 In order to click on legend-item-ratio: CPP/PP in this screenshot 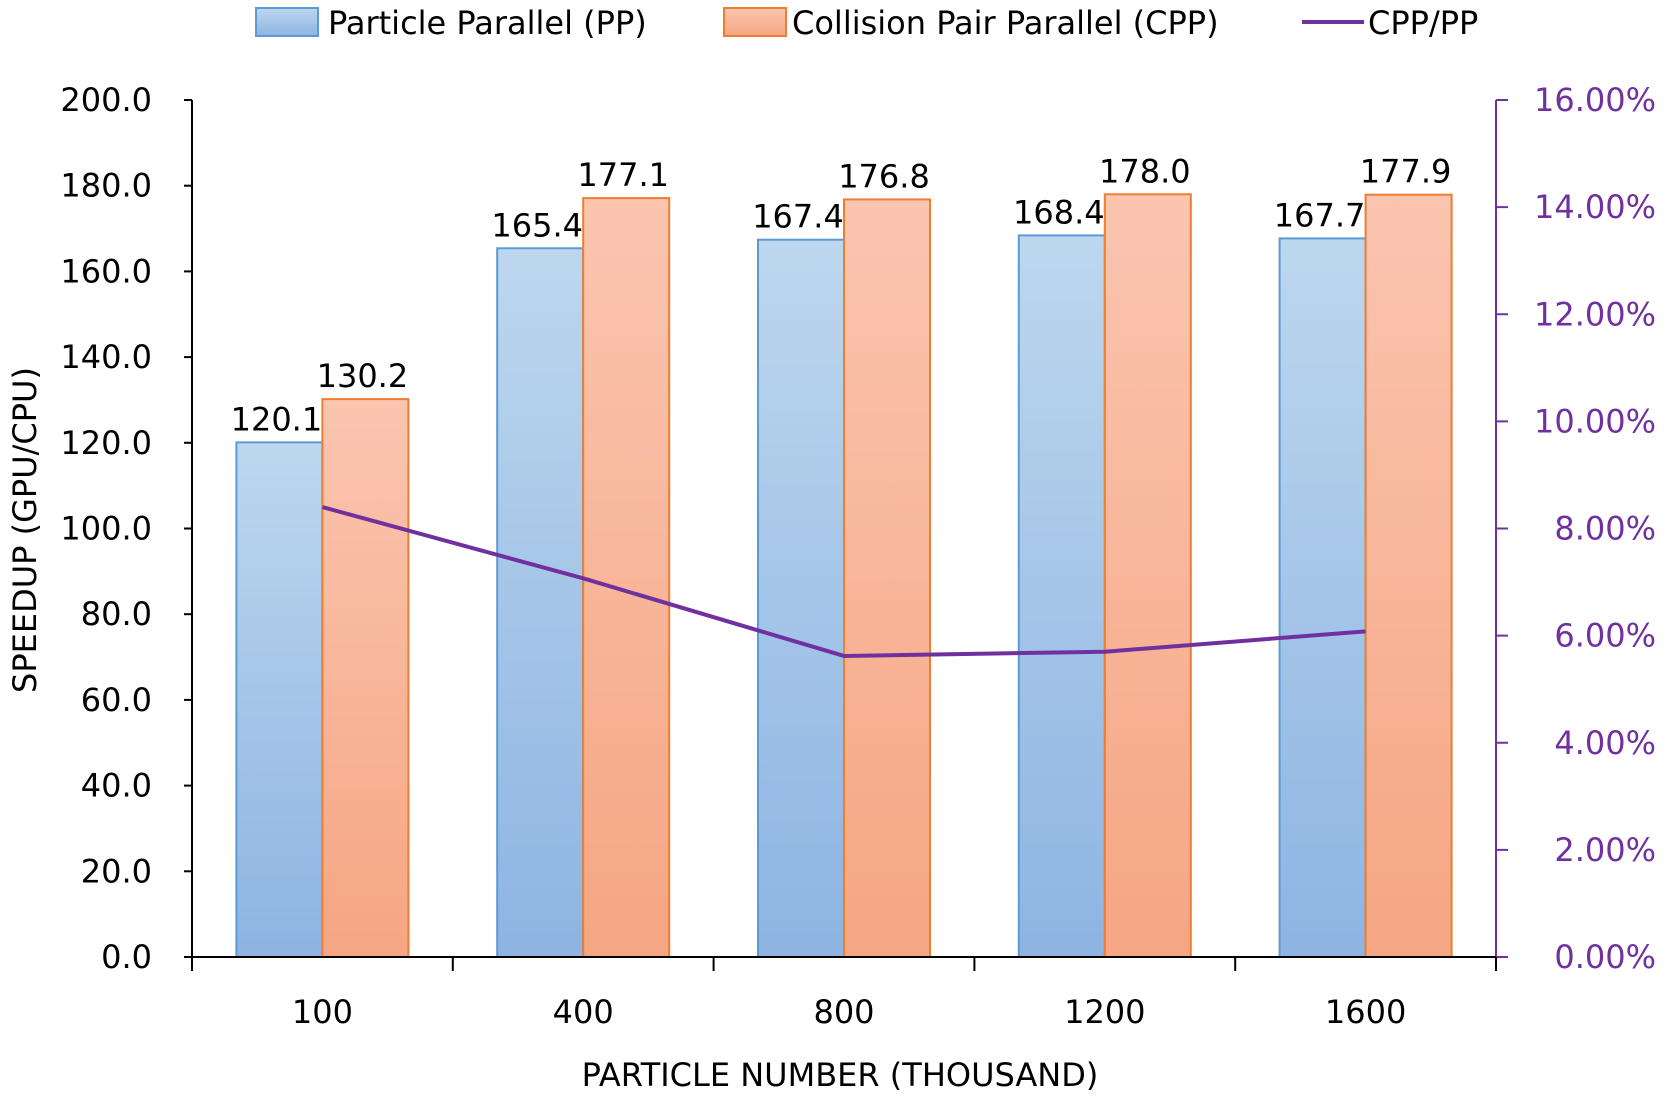, I will do `click(1390, 23)`.